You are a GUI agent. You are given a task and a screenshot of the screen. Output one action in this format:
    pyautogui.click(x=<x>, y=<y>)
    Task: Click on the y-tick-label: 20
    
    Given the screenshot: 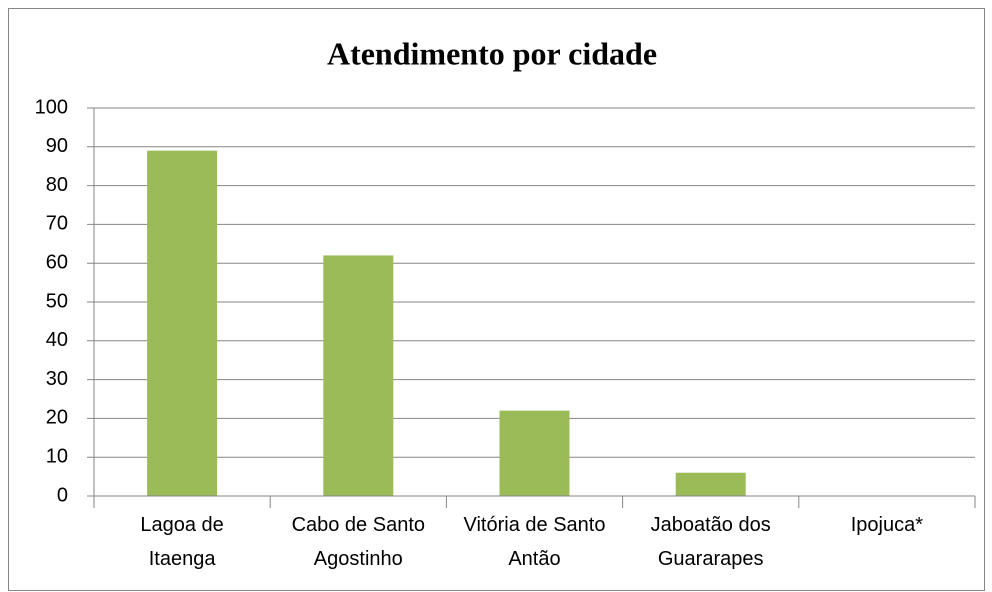 What is the action you would take?
    pyautogui.click(x=57, y=418)
    